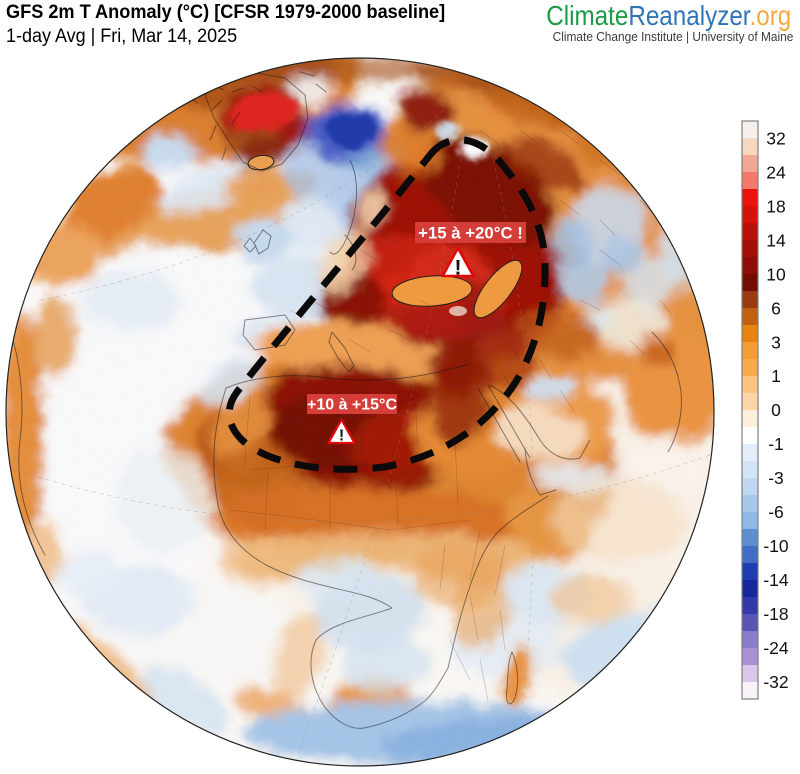 The width and height of the screenshot is (800, 774). What do you see at coordinates (776, 376) in the screenshot?
I see `svg-text: 1` at bounding box center [776, 376].